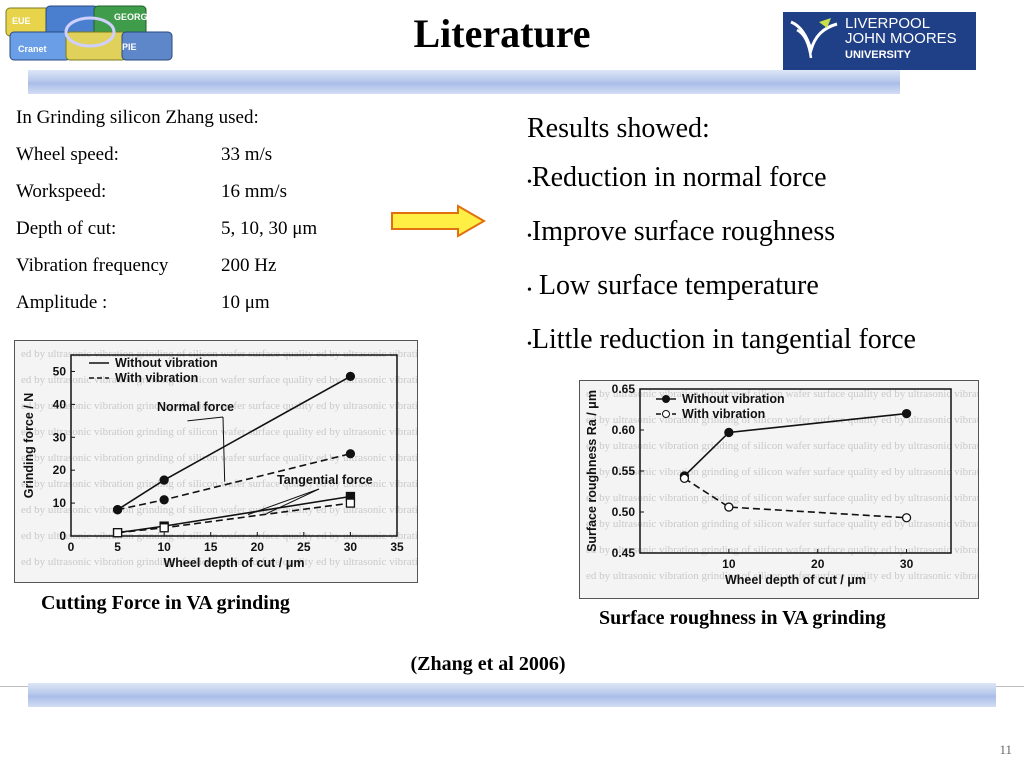 Image resolution: width=1024 pixels, height=768 pixels. What do you see at coordinates (21, 21) in the screenshot?
I see `logo-word-1: EUE` at bounding box center [21, 21].